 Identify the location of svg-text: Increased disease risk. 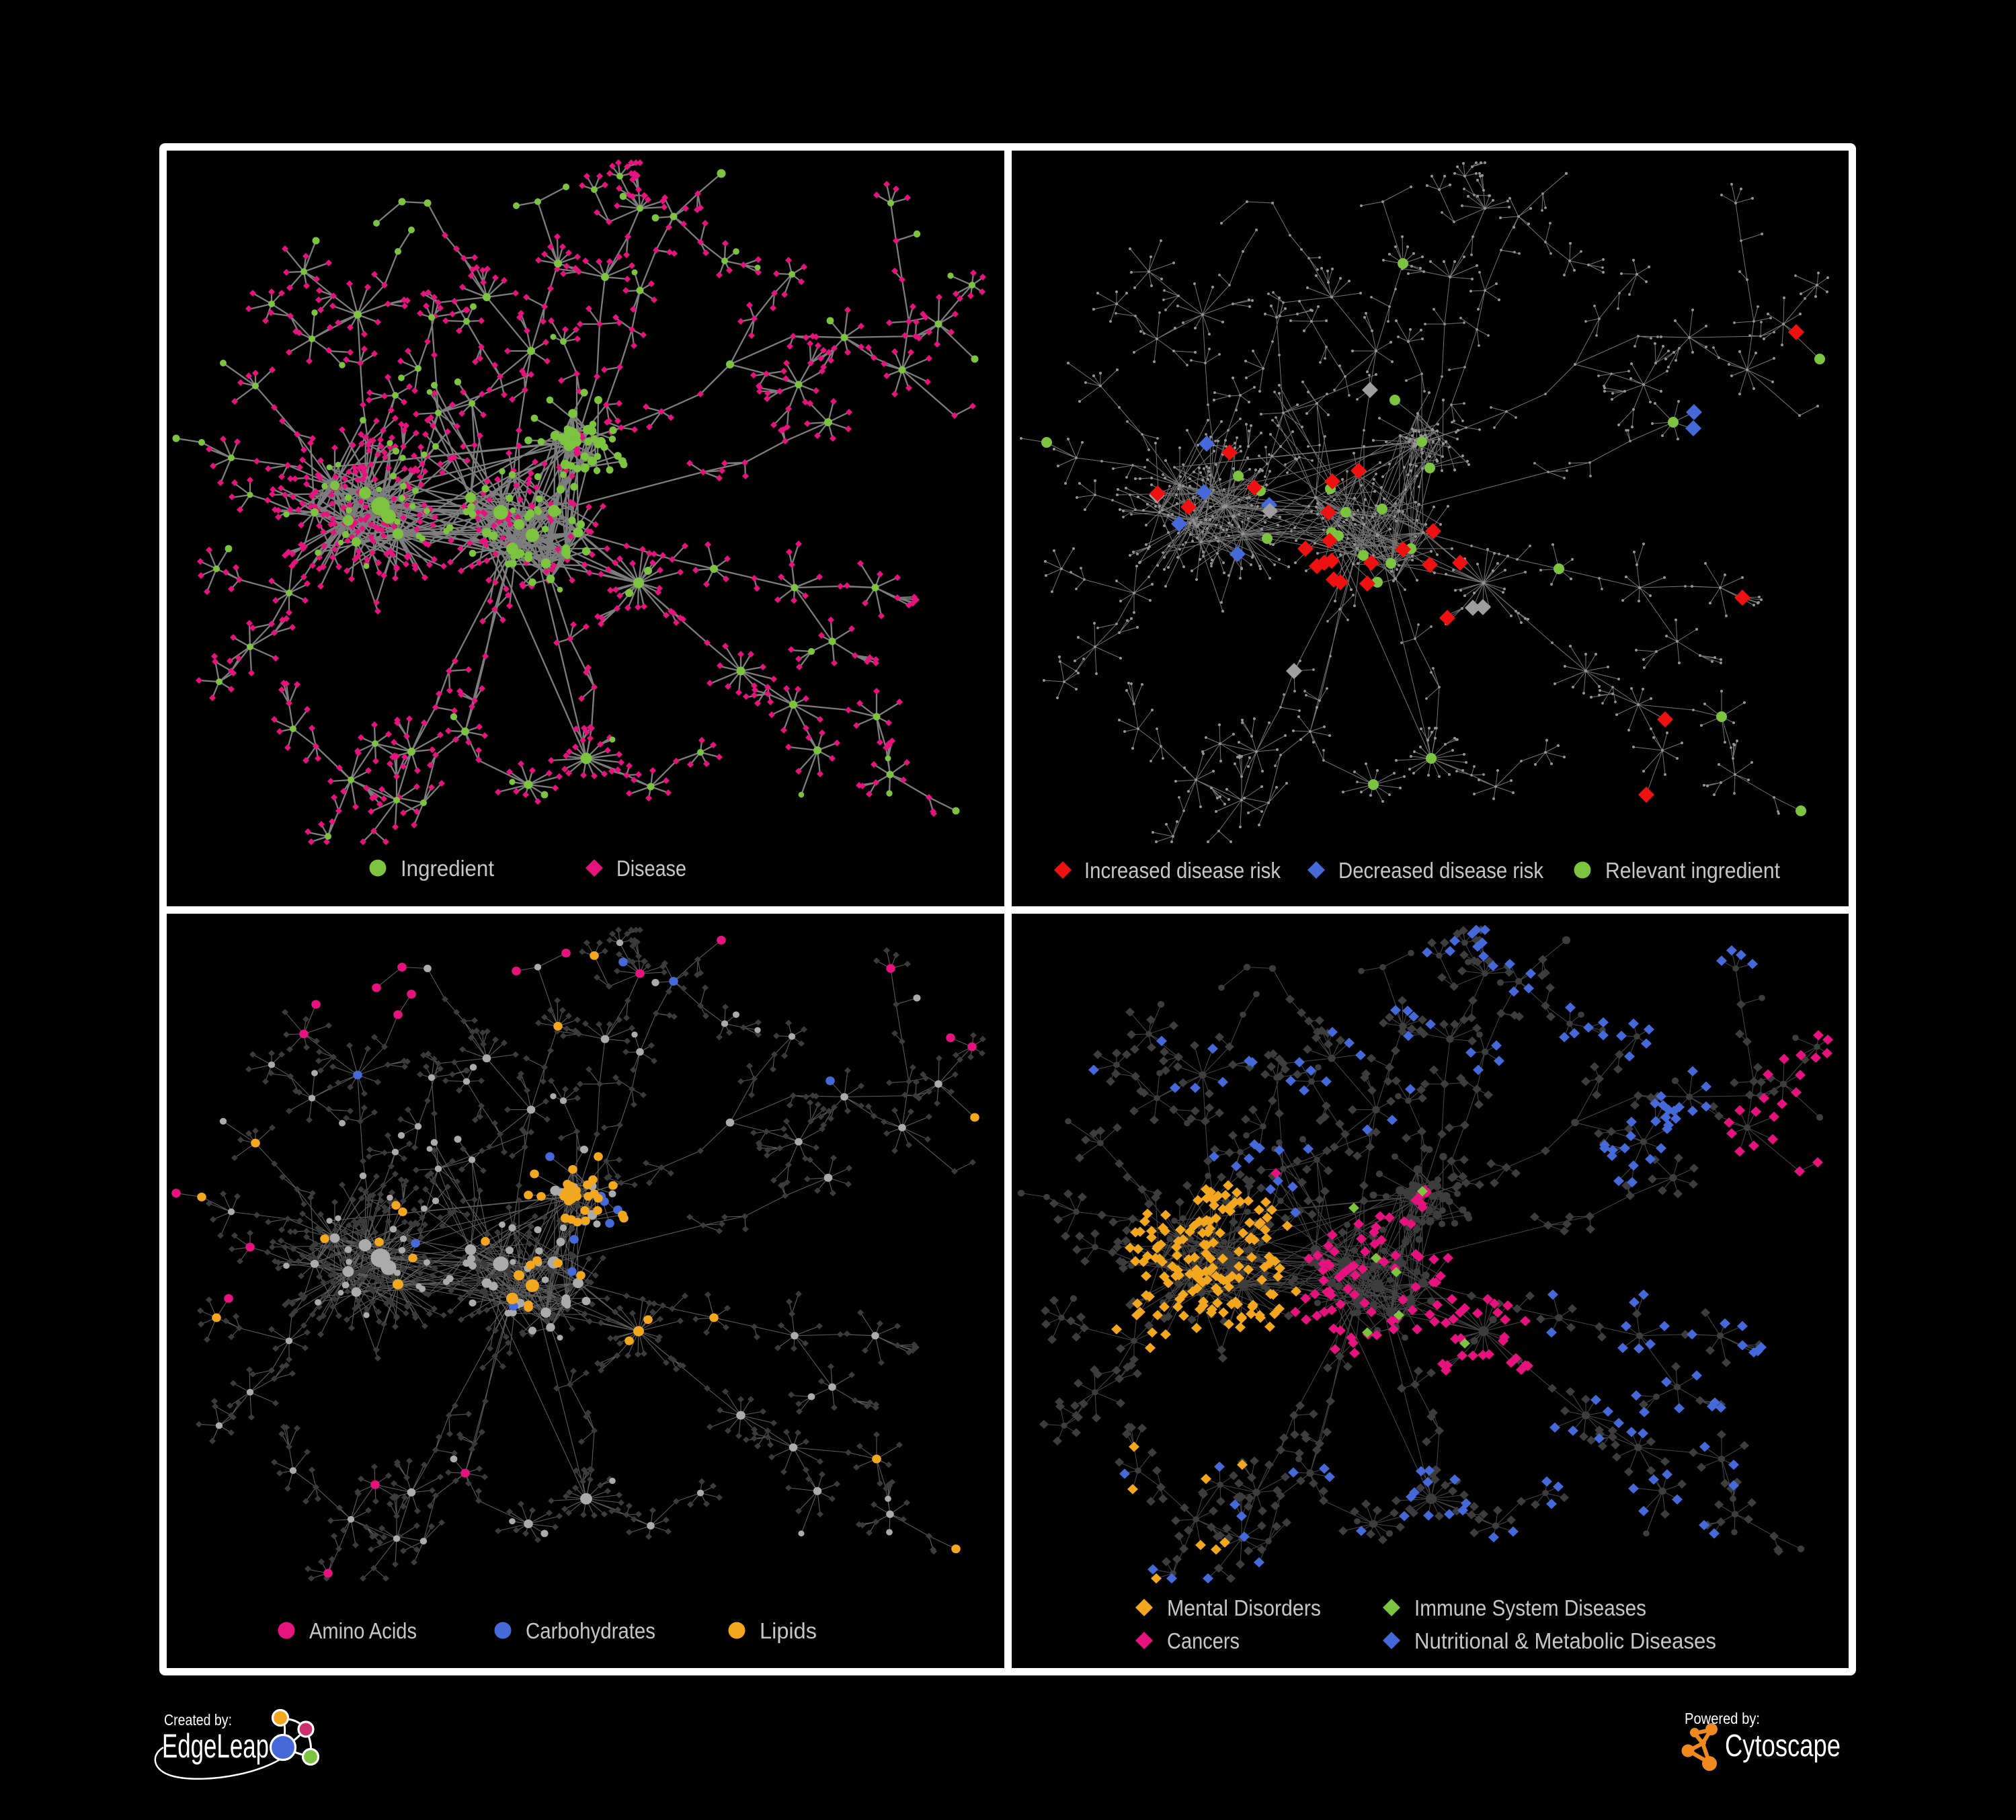
(1182, 870).